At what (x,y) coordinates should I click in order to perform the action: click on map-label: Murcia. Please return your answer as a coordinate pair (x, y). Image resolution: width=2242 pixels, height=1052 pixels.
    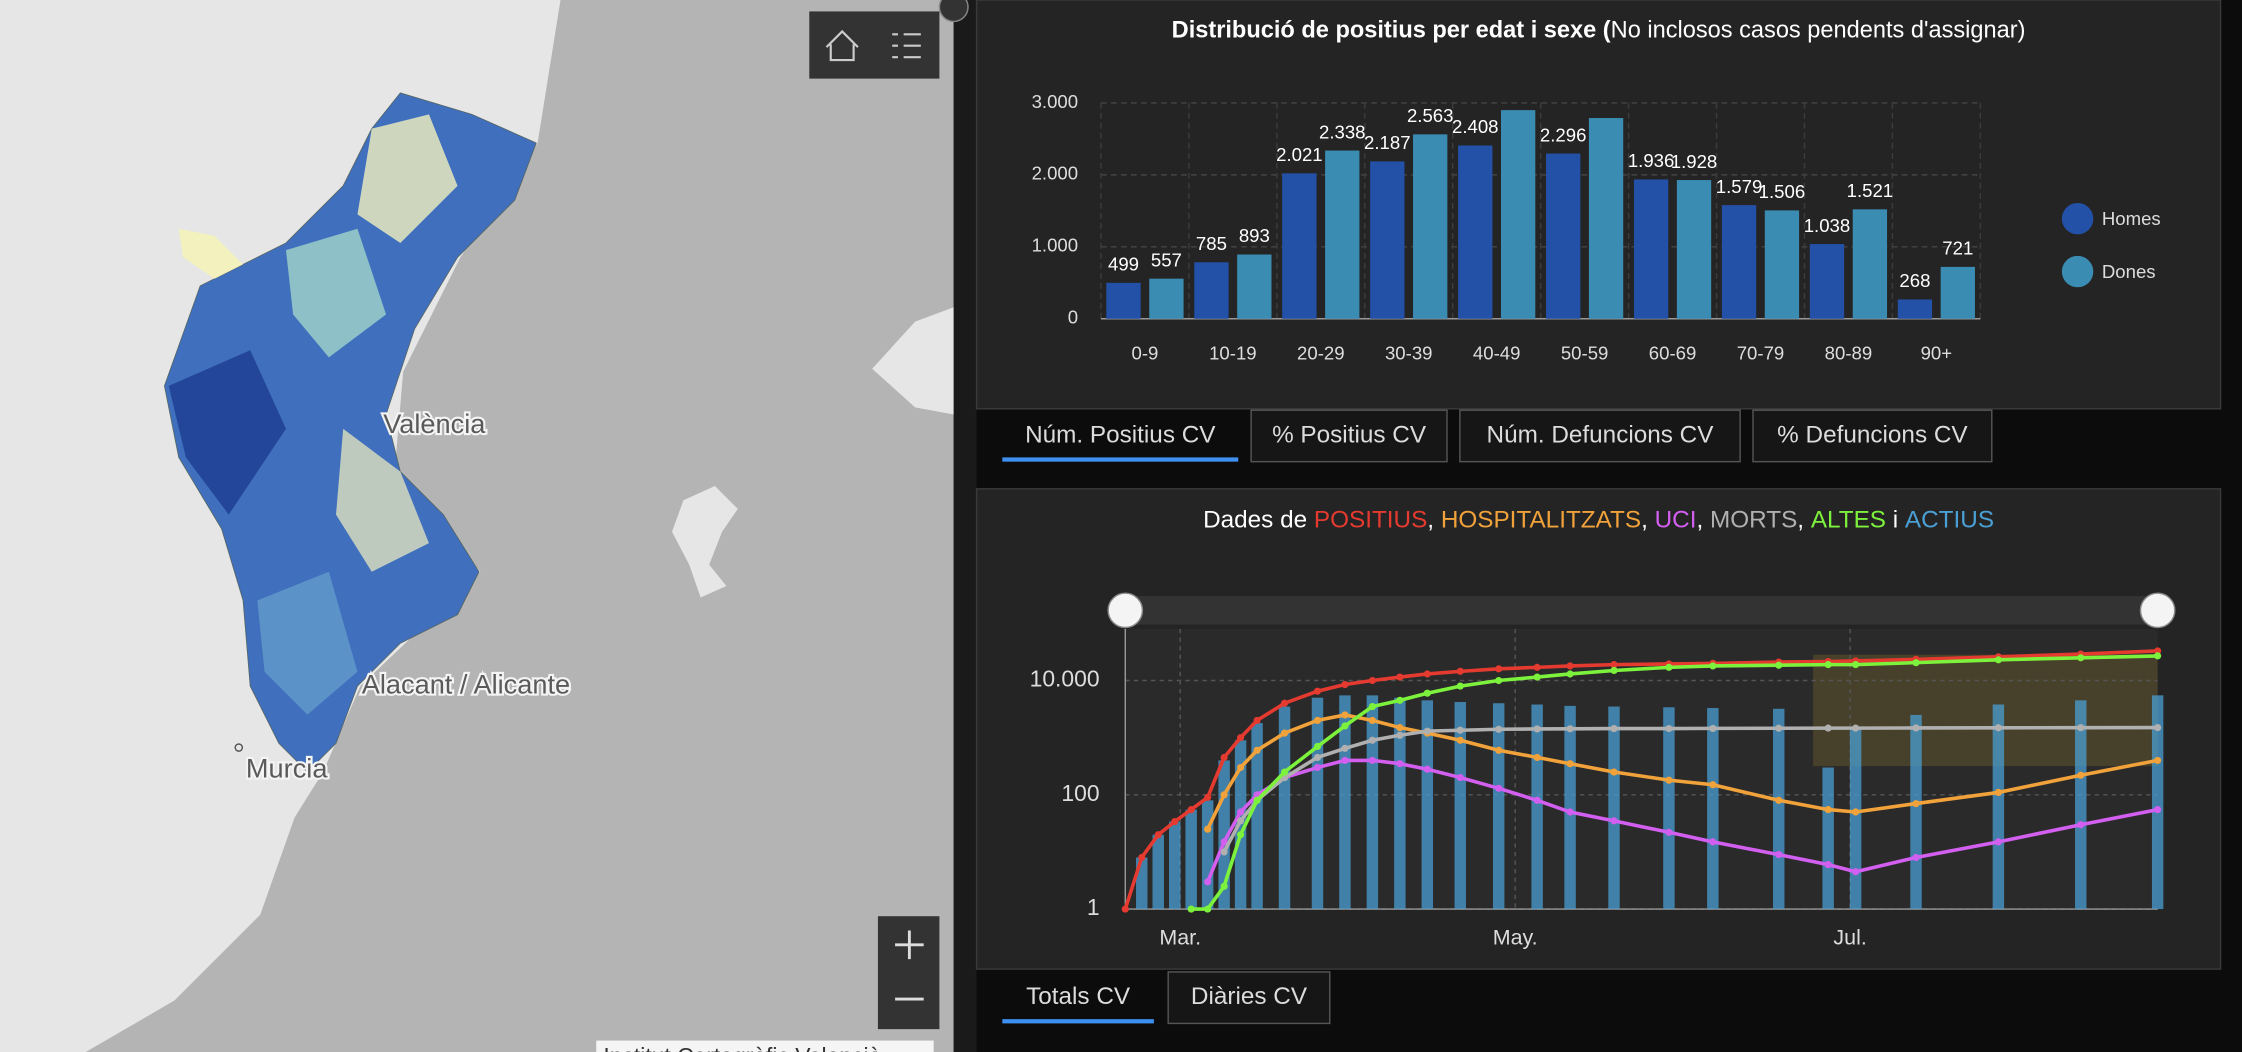
    Looking at the image, I should click on (287, 768).